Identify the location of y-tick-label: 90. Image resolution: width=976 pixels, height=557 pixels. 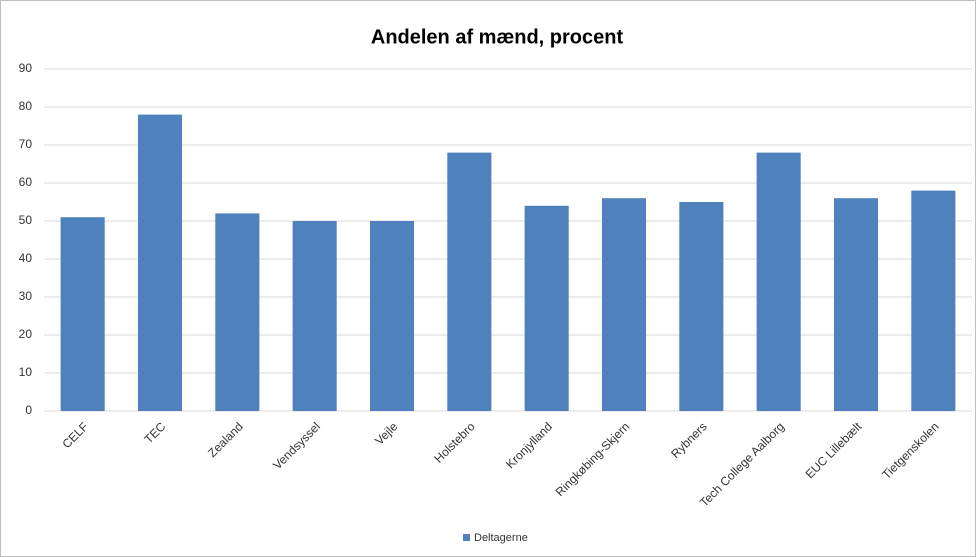
(26, 68).